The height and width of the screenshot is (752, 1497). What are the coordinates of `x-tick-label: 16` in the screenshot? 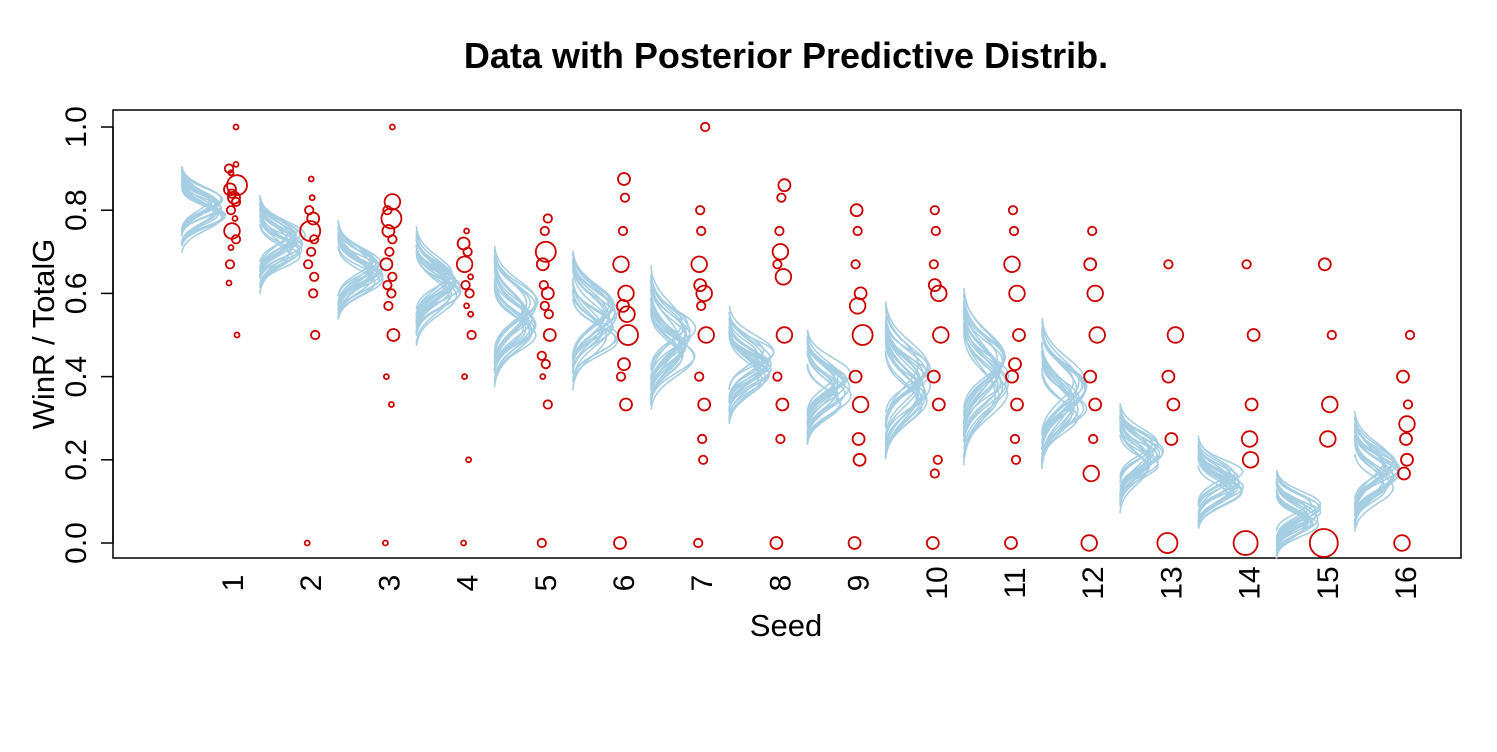 It's located at (1406, 582).